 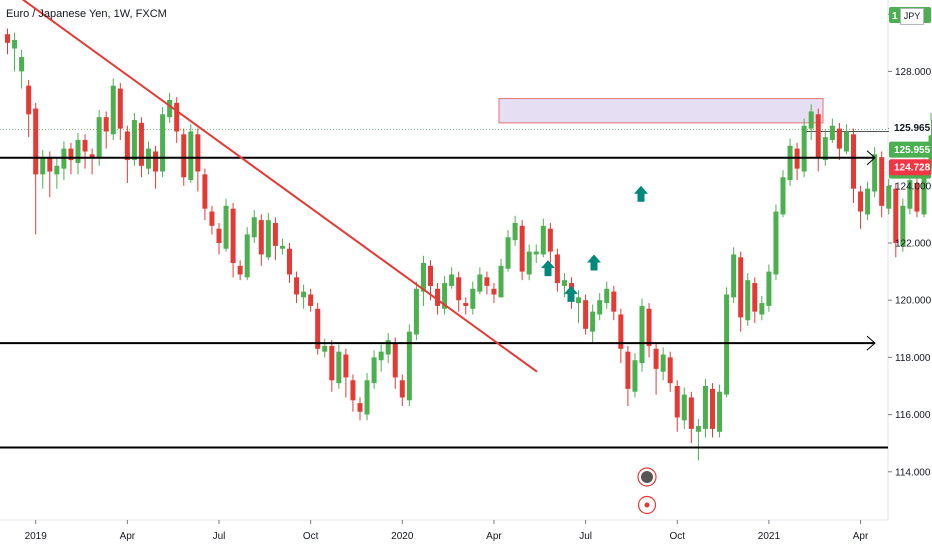 What do you see at coordinates (913, 415) in the screenshot?
I see `y-tick-label: 116.000` at bounding box center [913, 415].